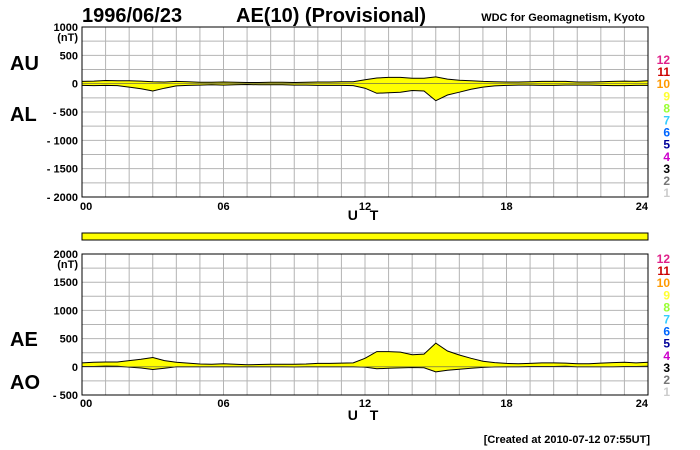 The width and height of the screenshot is (700, 450). I want to click on date-label: 1996/06/23, so click(132, 16).